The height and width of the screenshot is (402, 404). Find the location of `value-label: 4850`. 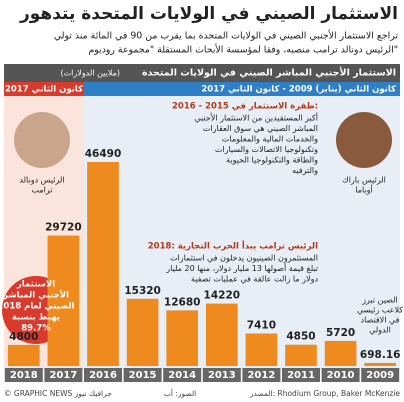

value-label: 4850 is located at coordinates (300, 337).